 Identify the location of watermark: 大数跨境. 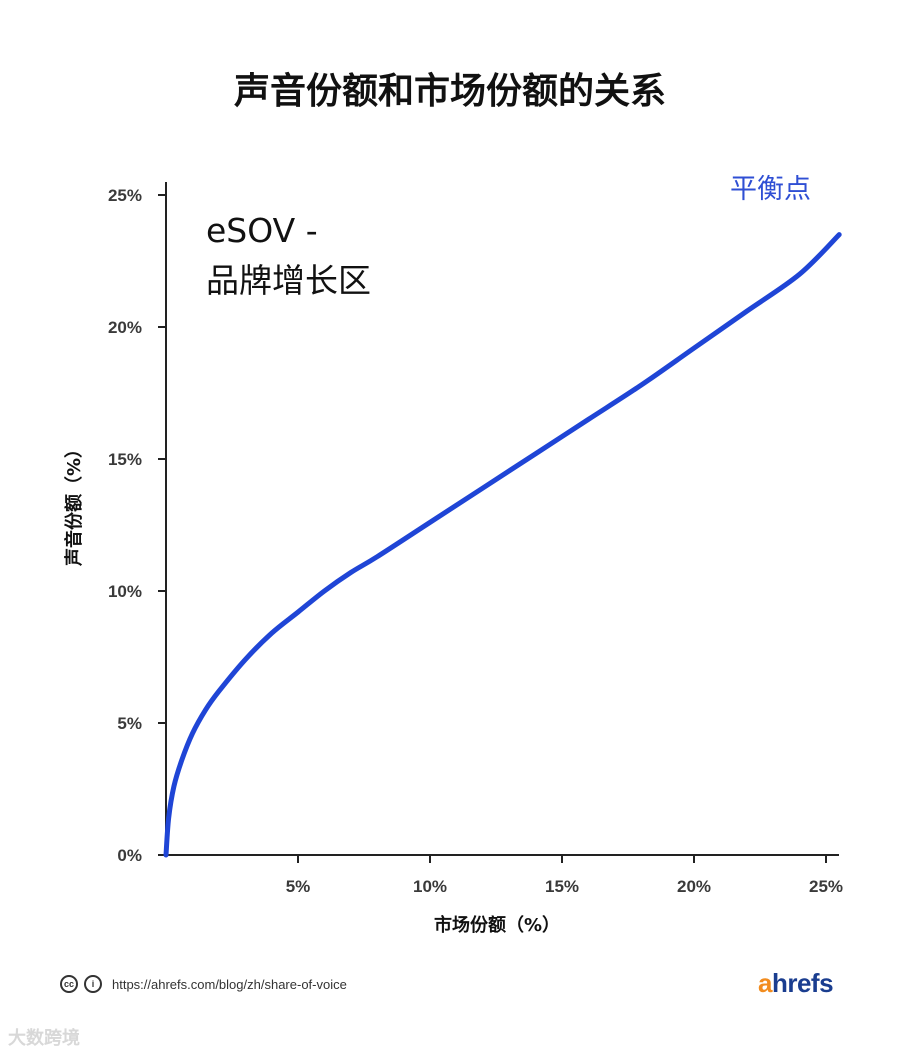
(44, 1038).